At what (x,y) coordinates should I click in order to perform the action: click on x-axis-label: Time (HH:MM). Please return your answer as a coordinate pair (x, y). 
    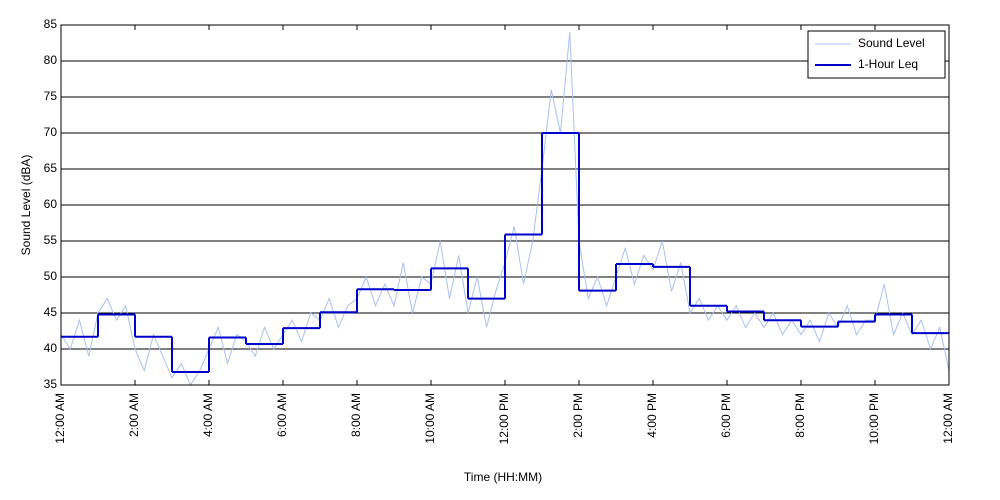
    Looking at the image, I should click on (503, 477).